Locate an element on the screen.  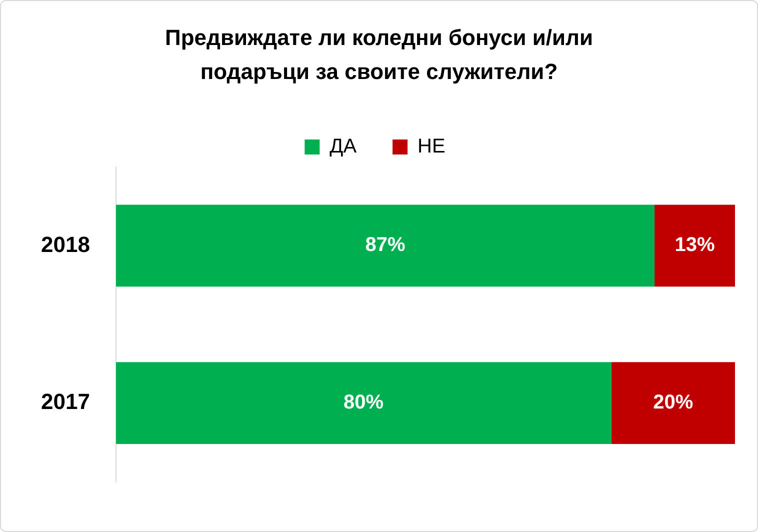
legend-label: ДА is located at coordinates (344, 147).